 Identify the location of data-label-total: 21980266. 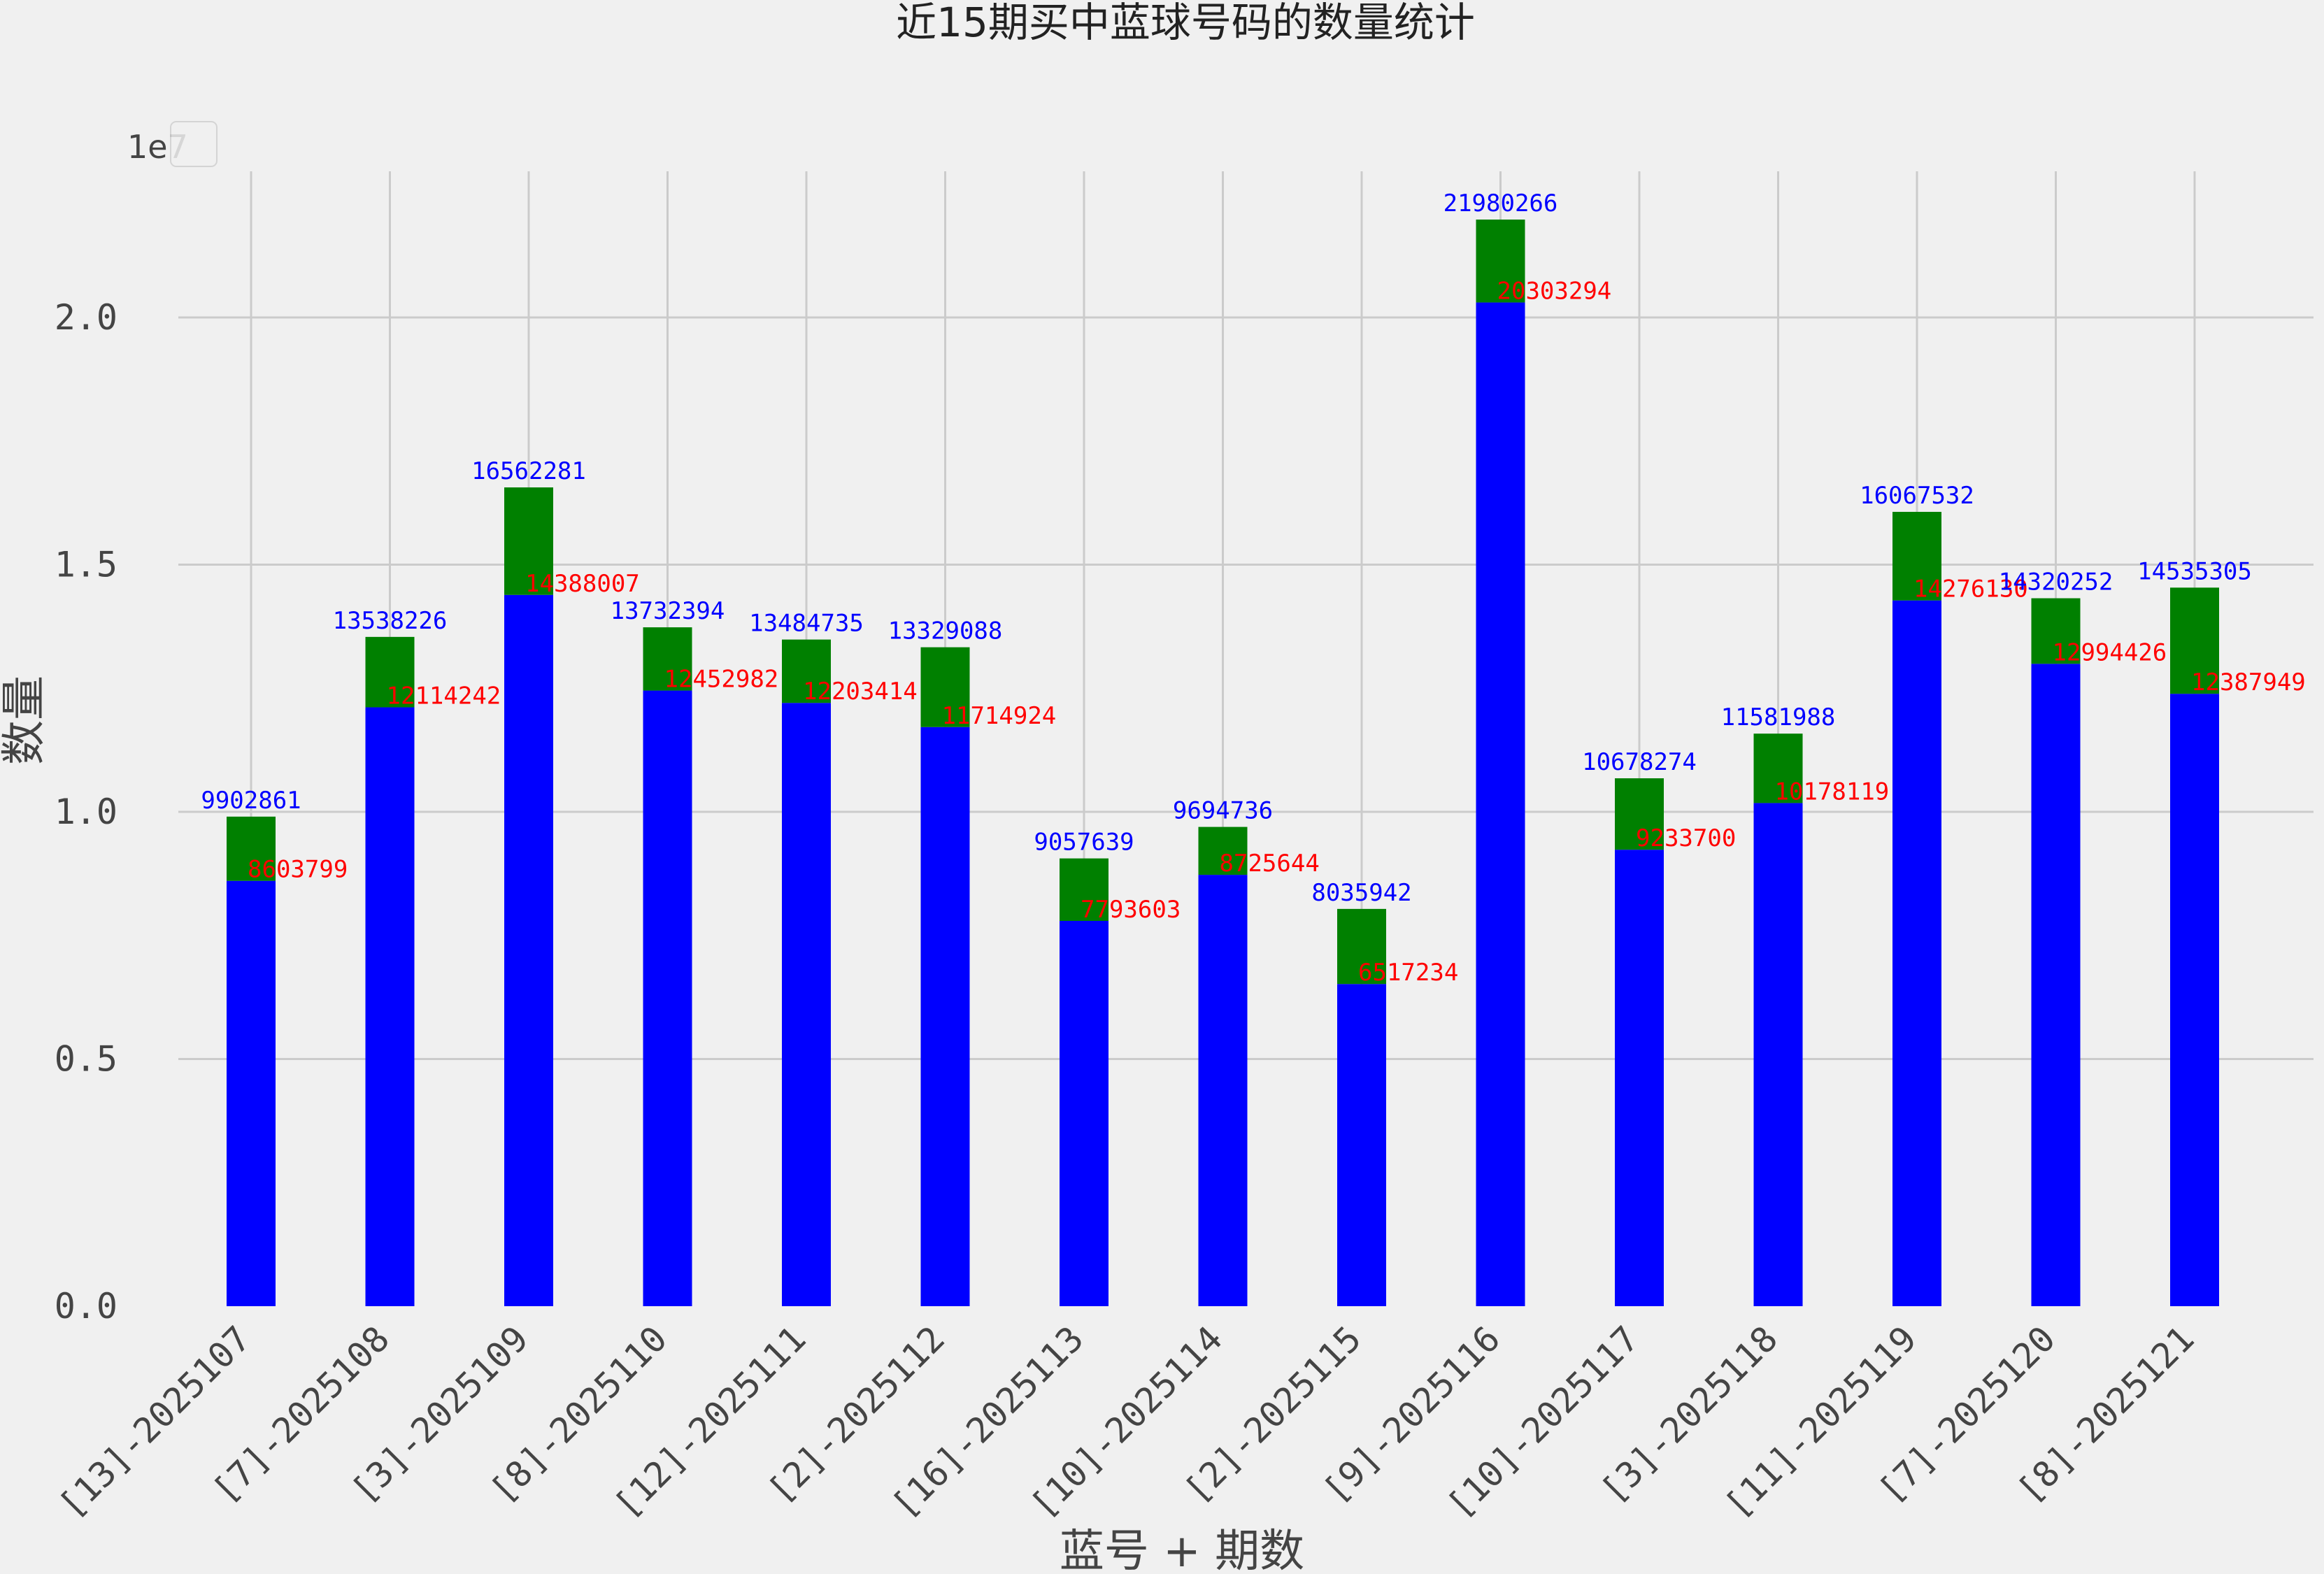
(1500, 203).